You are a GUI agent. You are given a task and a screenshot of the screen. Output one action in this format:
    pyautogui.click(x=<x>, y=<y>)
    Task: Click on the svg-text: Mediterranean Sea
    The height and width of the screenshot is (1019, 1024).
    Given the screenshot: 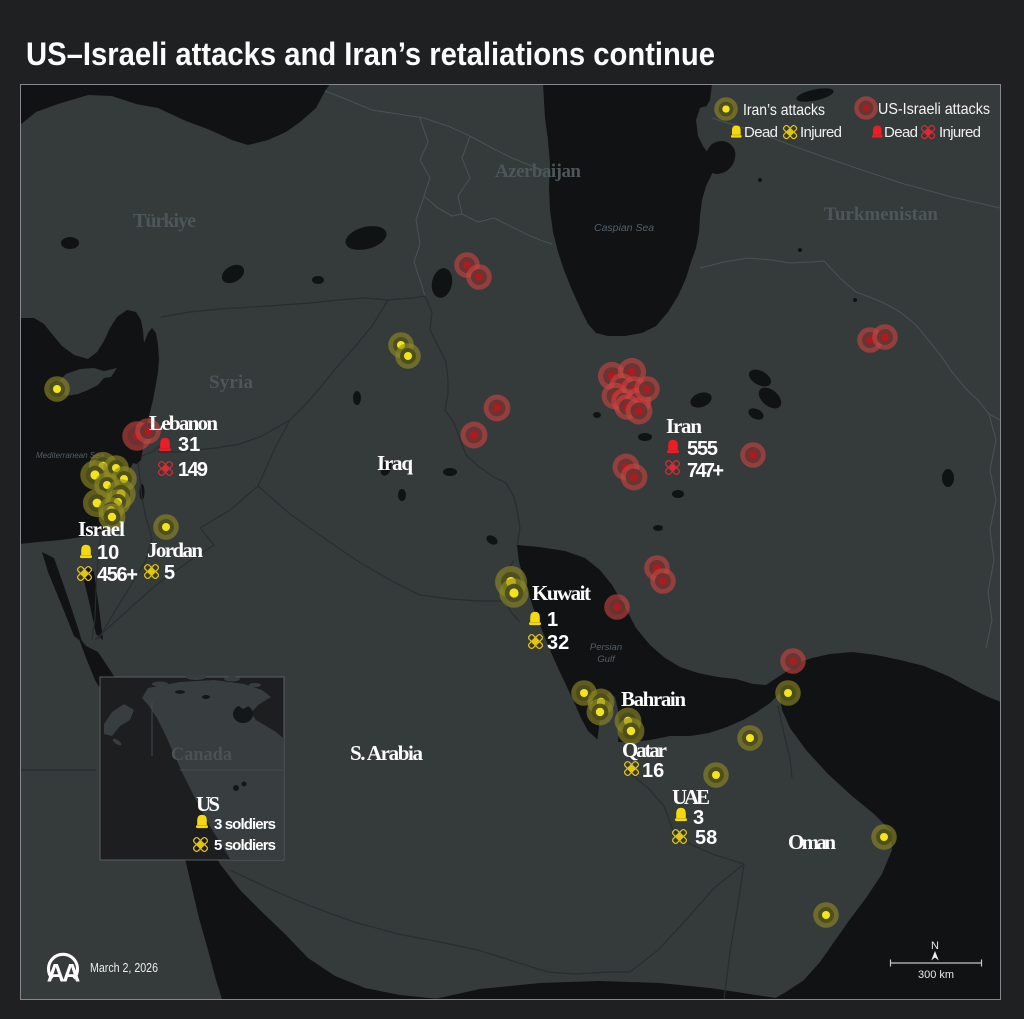 What is the action you would take?
    pyautogui.click(x=70, y=455)
    